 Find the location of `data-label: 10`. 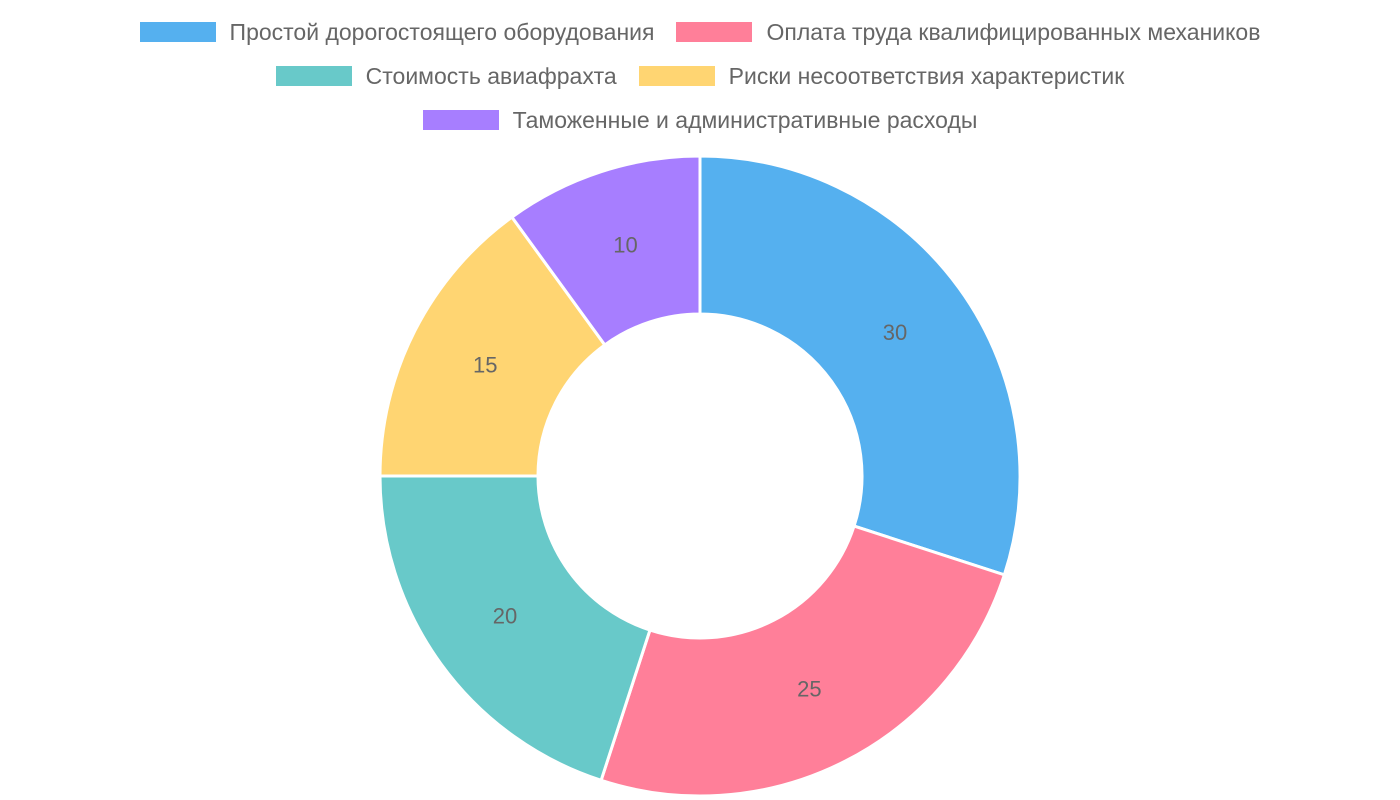

data-label: 10 is located at coordinates (625, 245).